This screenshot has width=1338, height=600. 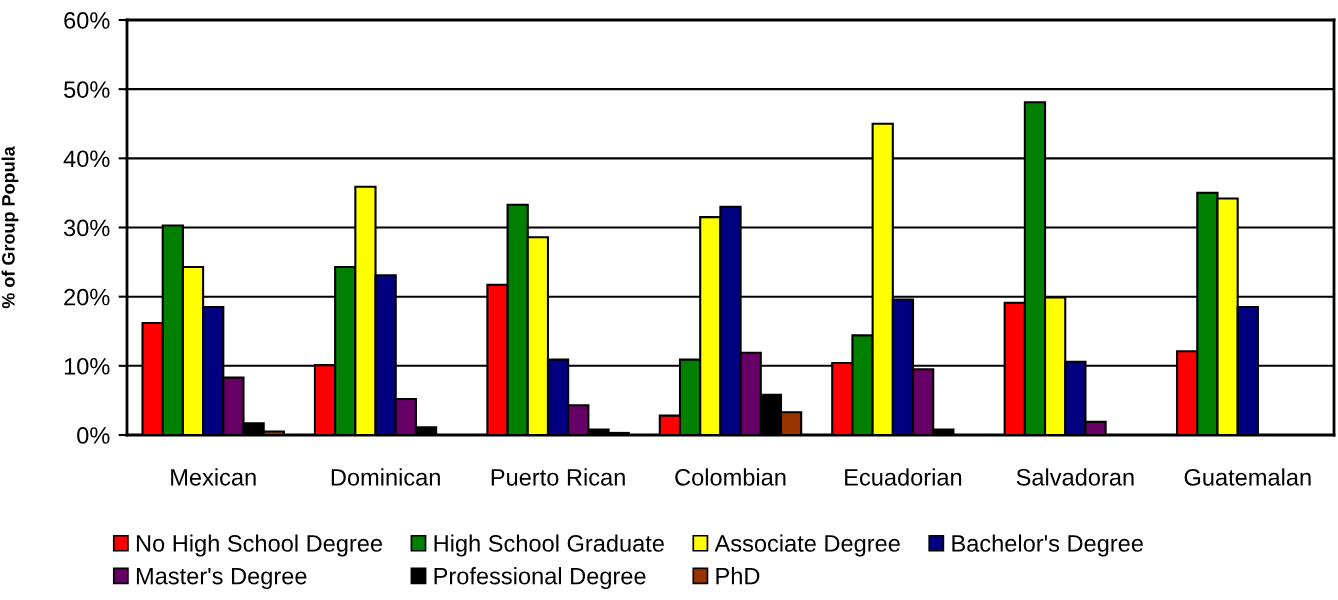 I want to click on legend-label: No High School Degree, so click(x=259, y=545).